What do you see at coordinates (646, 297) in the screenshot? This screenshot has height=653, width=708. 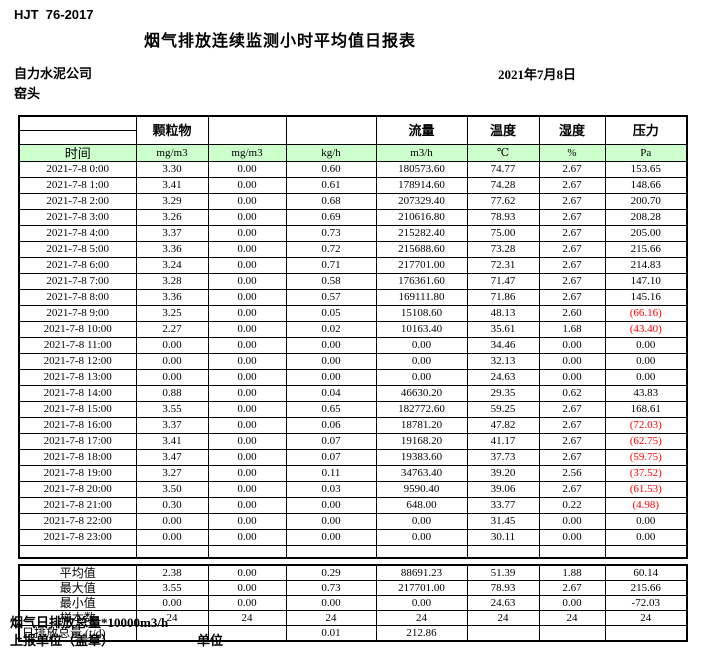 I see `value-cell: 145.16` at bounding box center [646, 297].